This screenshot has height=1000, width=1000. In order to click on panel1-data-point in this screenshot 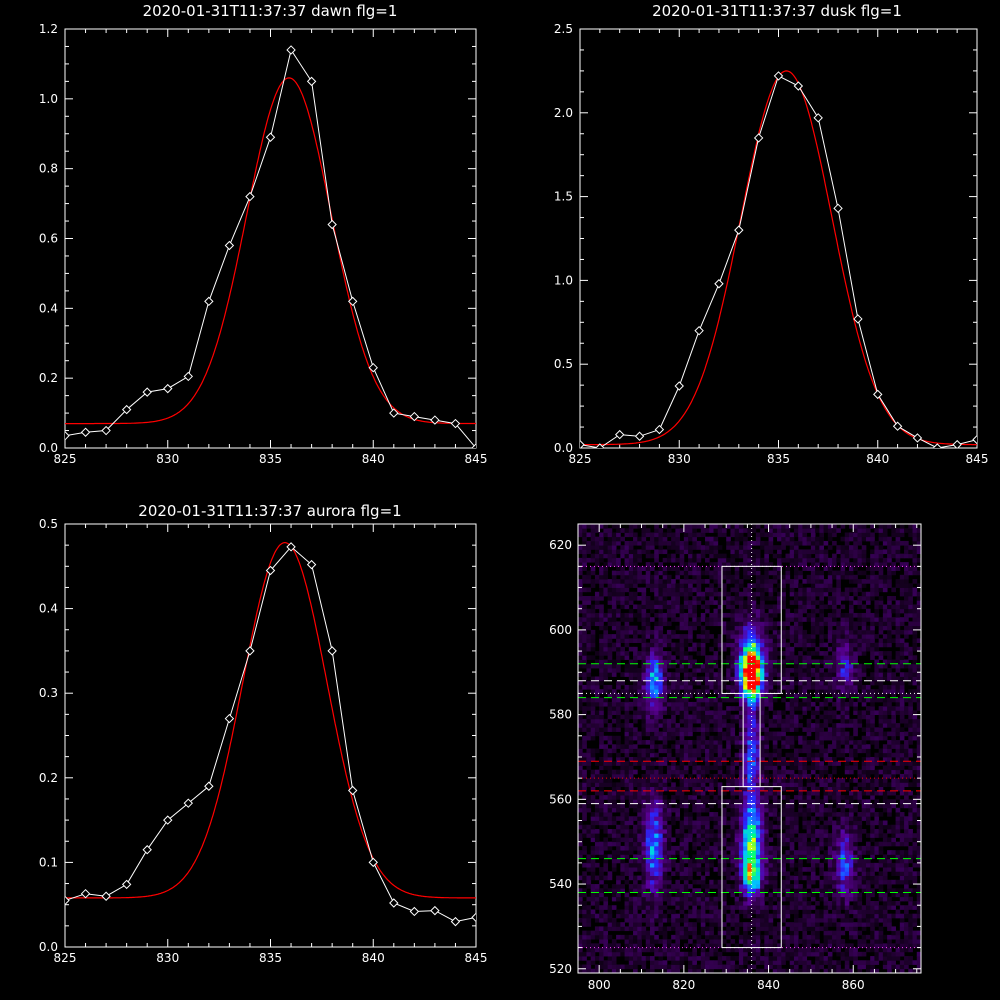, I will do `click(600, 445)`.